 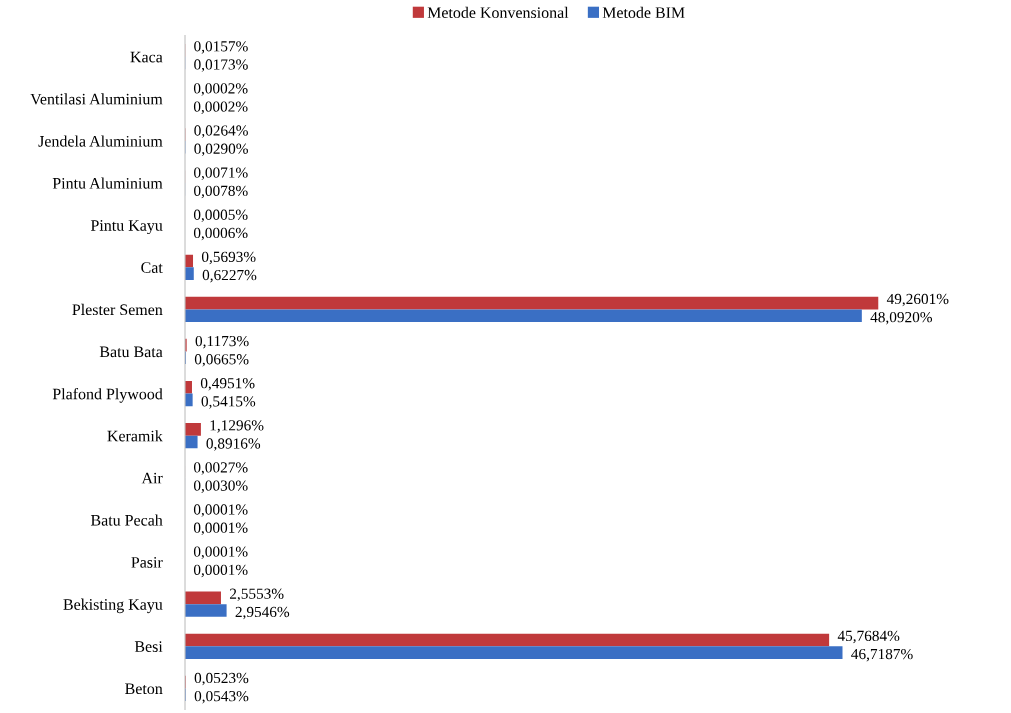 What do you see at coordinates (228, 402) in the screenshot?
I see `data-label: 0,5415%` at bounding box center [228, 402].